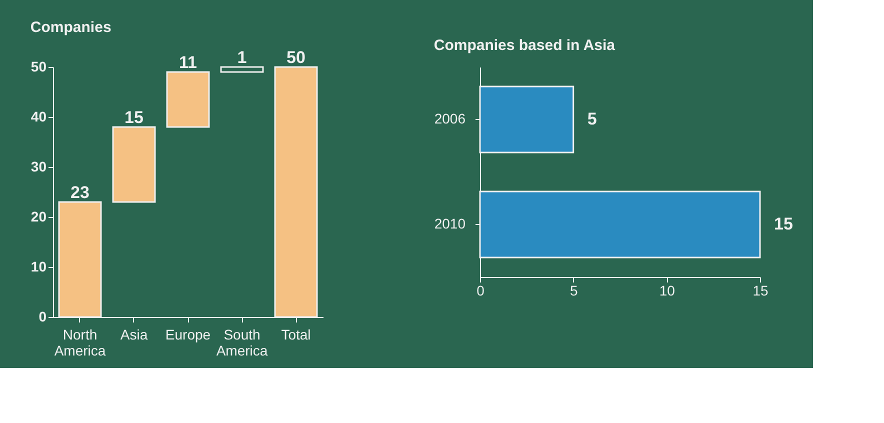  I want to click on x-tick-label: North America, so click(80, 342).